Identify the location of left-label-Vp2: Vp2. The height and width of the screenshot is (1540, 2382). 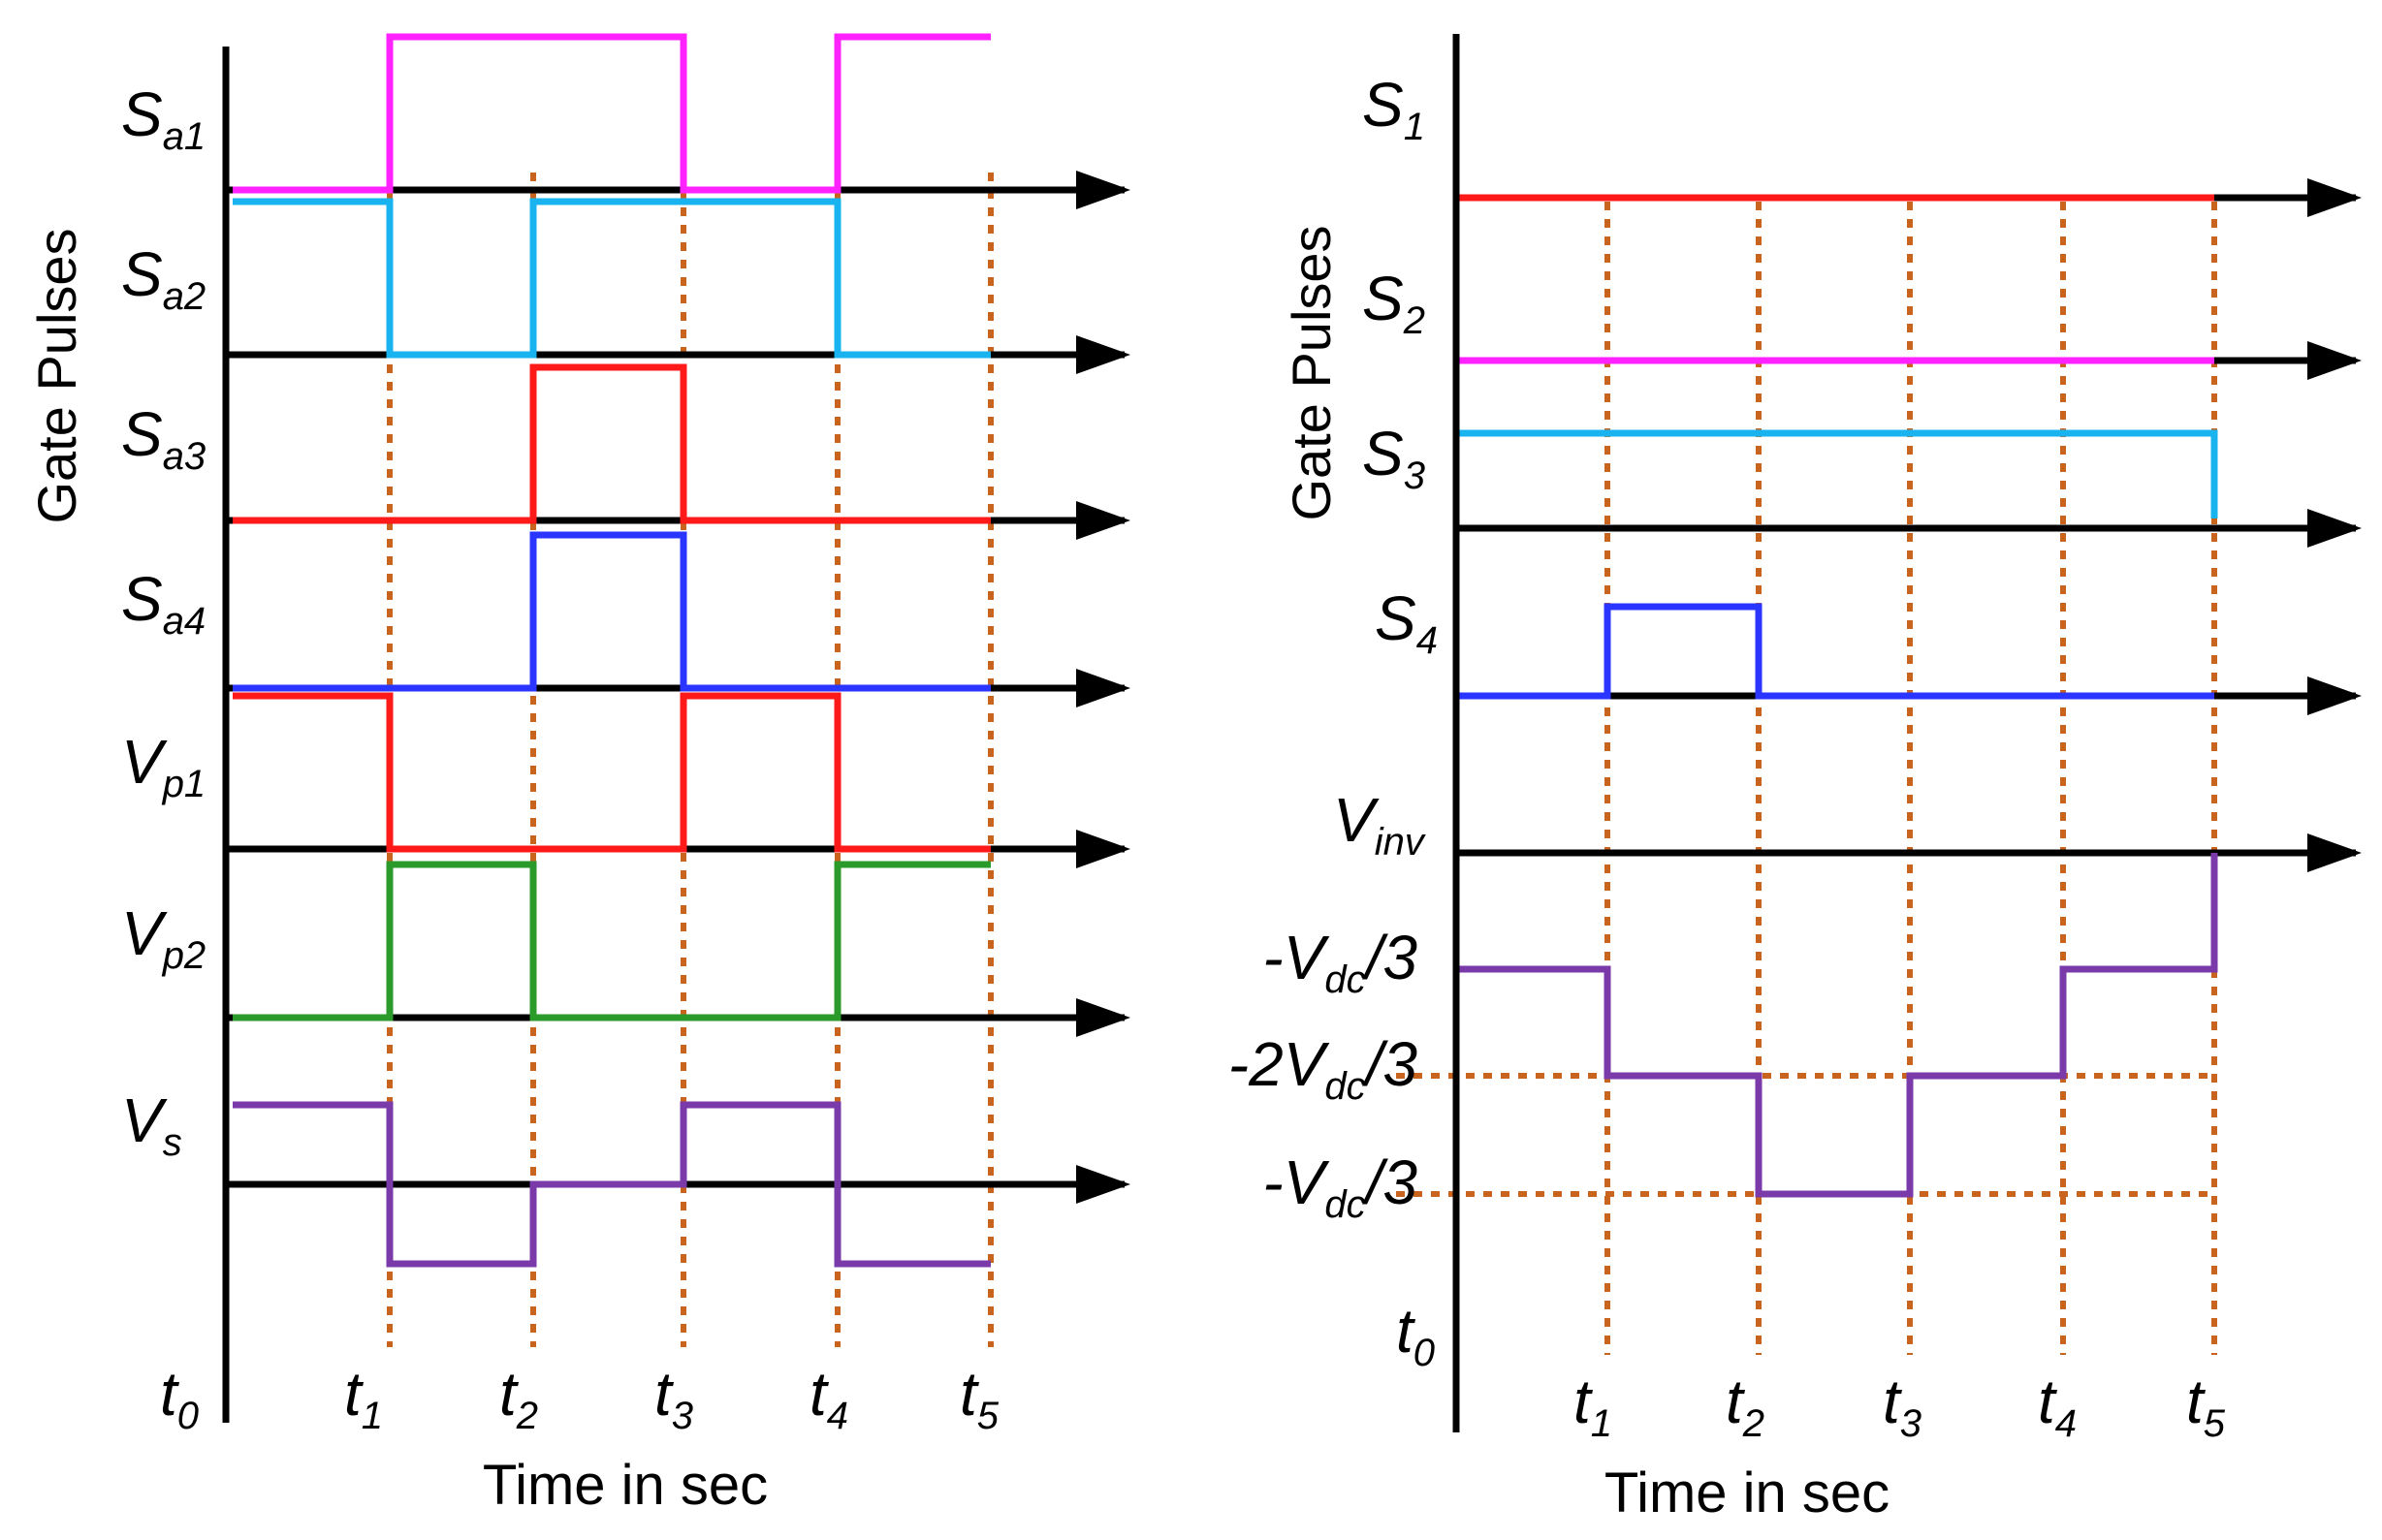
(163, 937).